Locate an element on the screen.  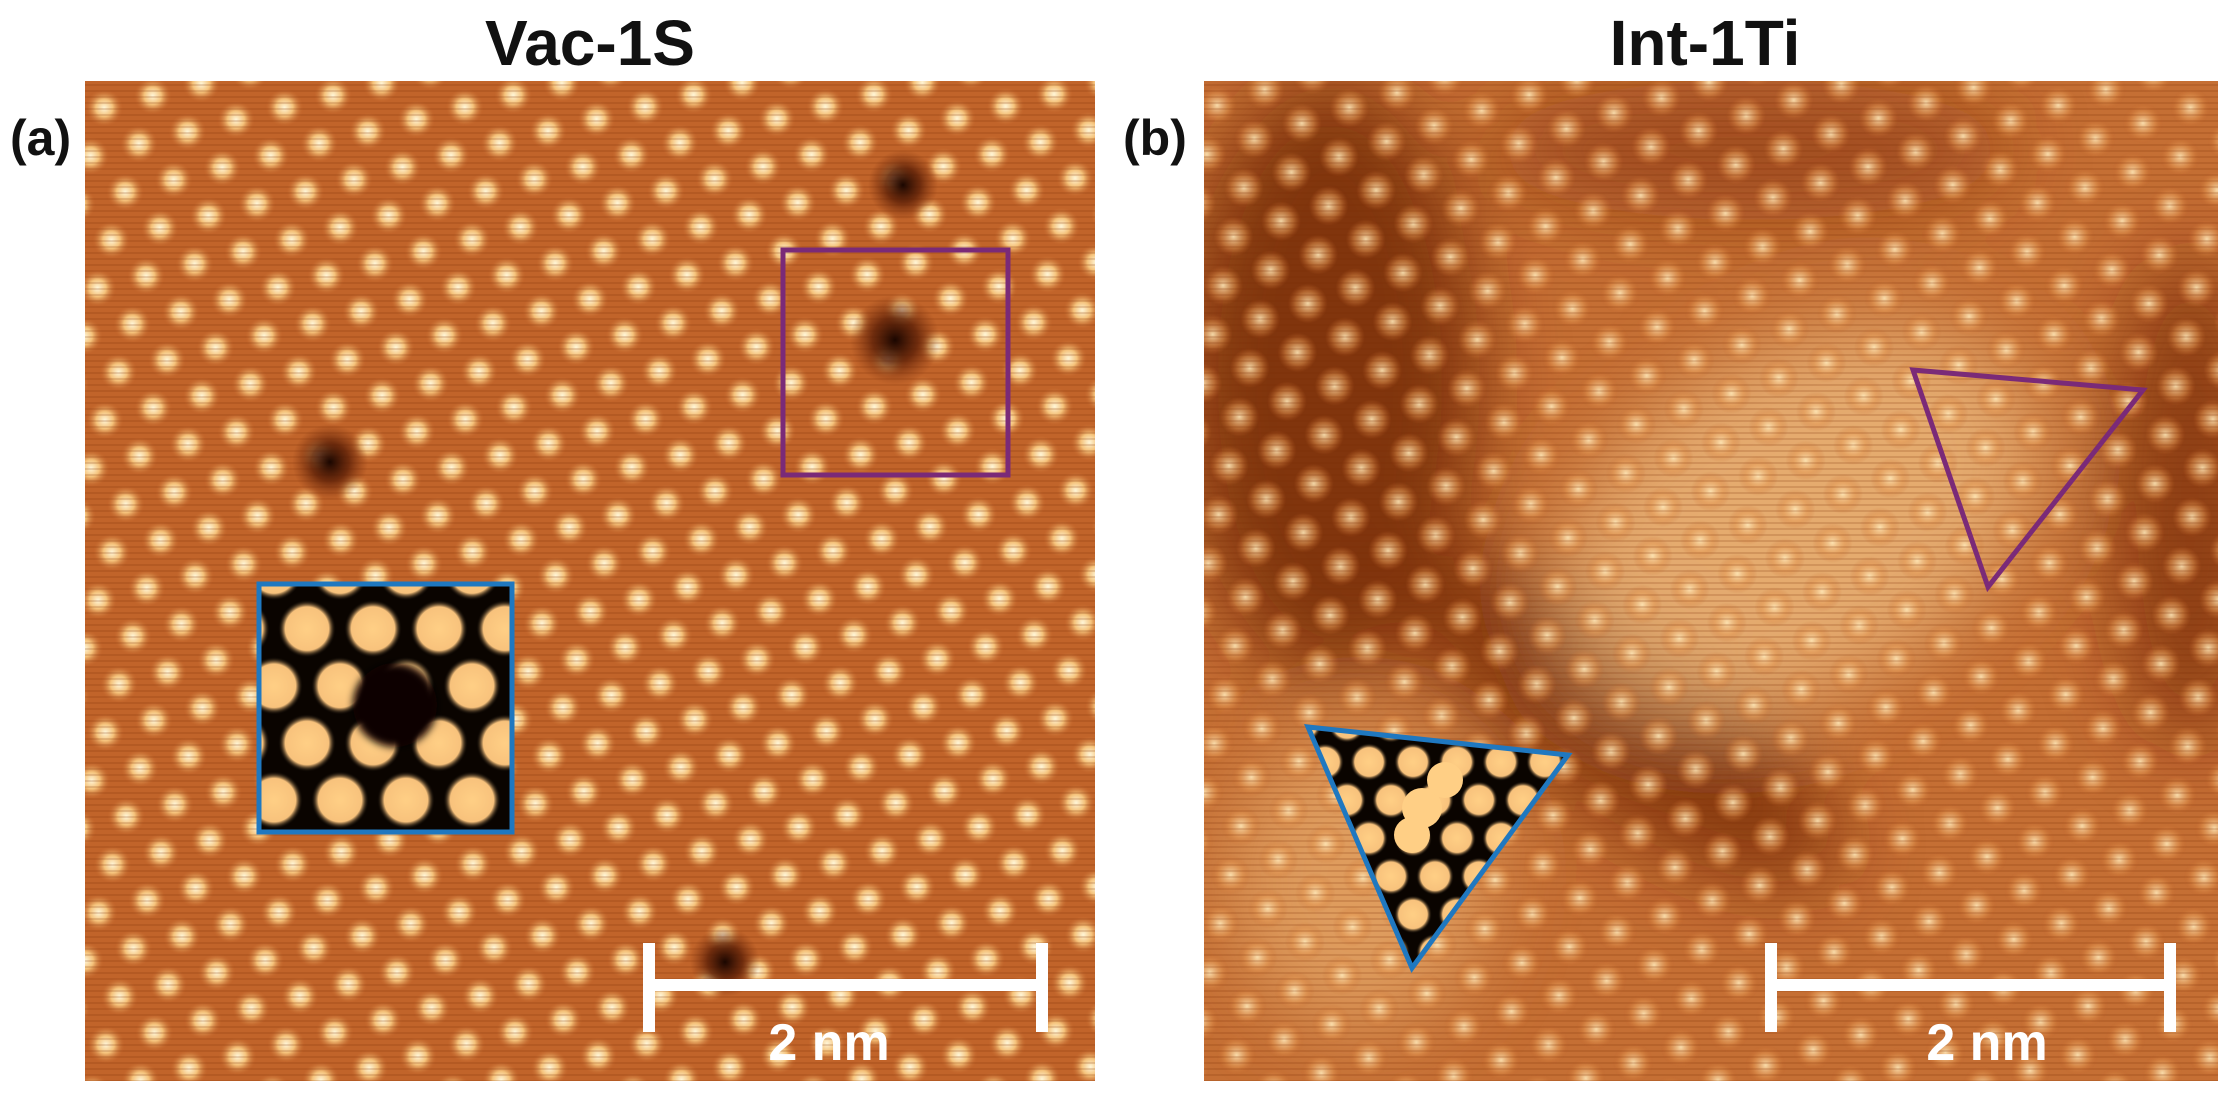
simulation-triangle is located at coordinates (1438, 849).